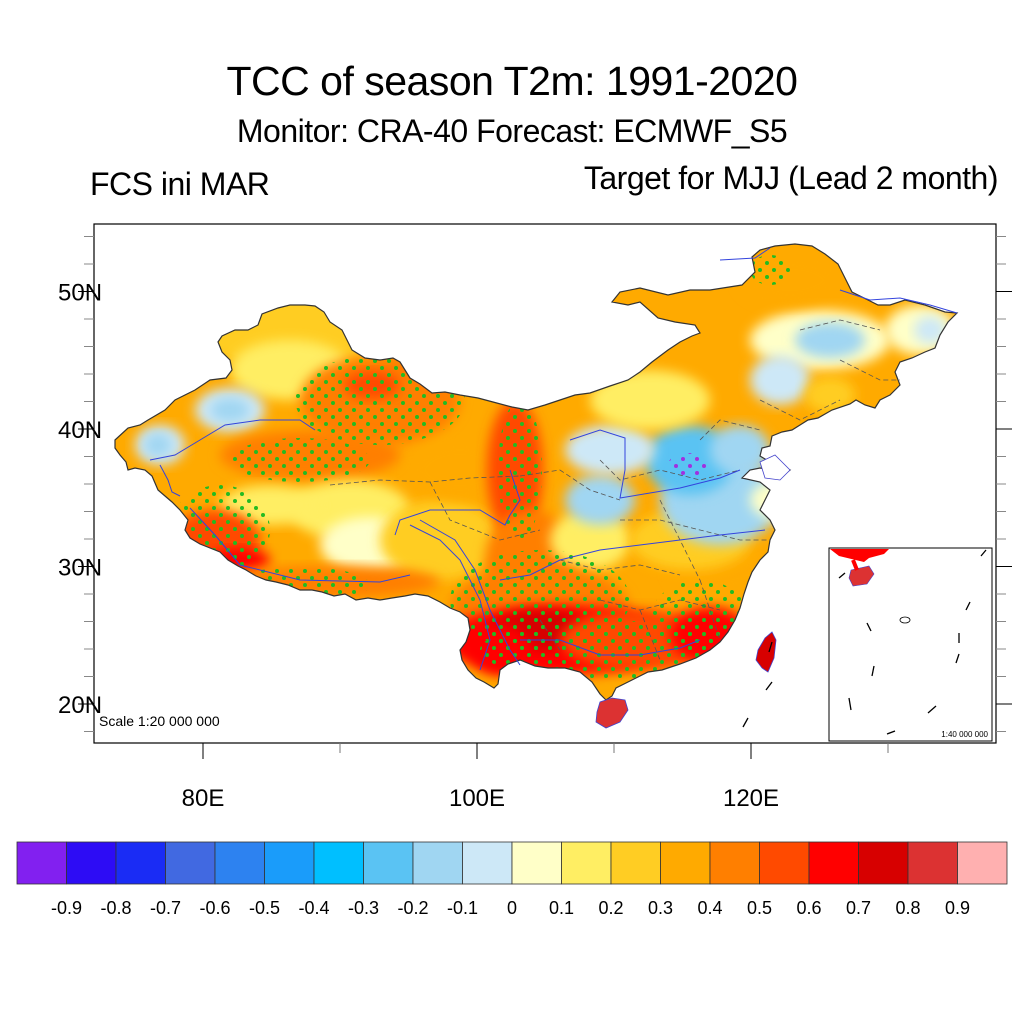 Image resolution: width=1024 pixels, height=1024 pixels. I want to click on y-tick-label: 50N, so click(80, 293).